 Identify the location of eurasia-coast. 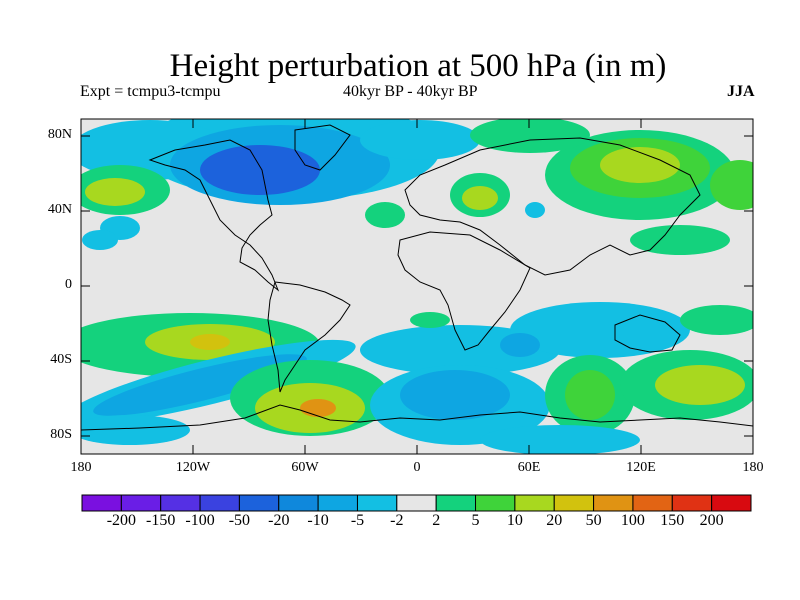
(552, 206).